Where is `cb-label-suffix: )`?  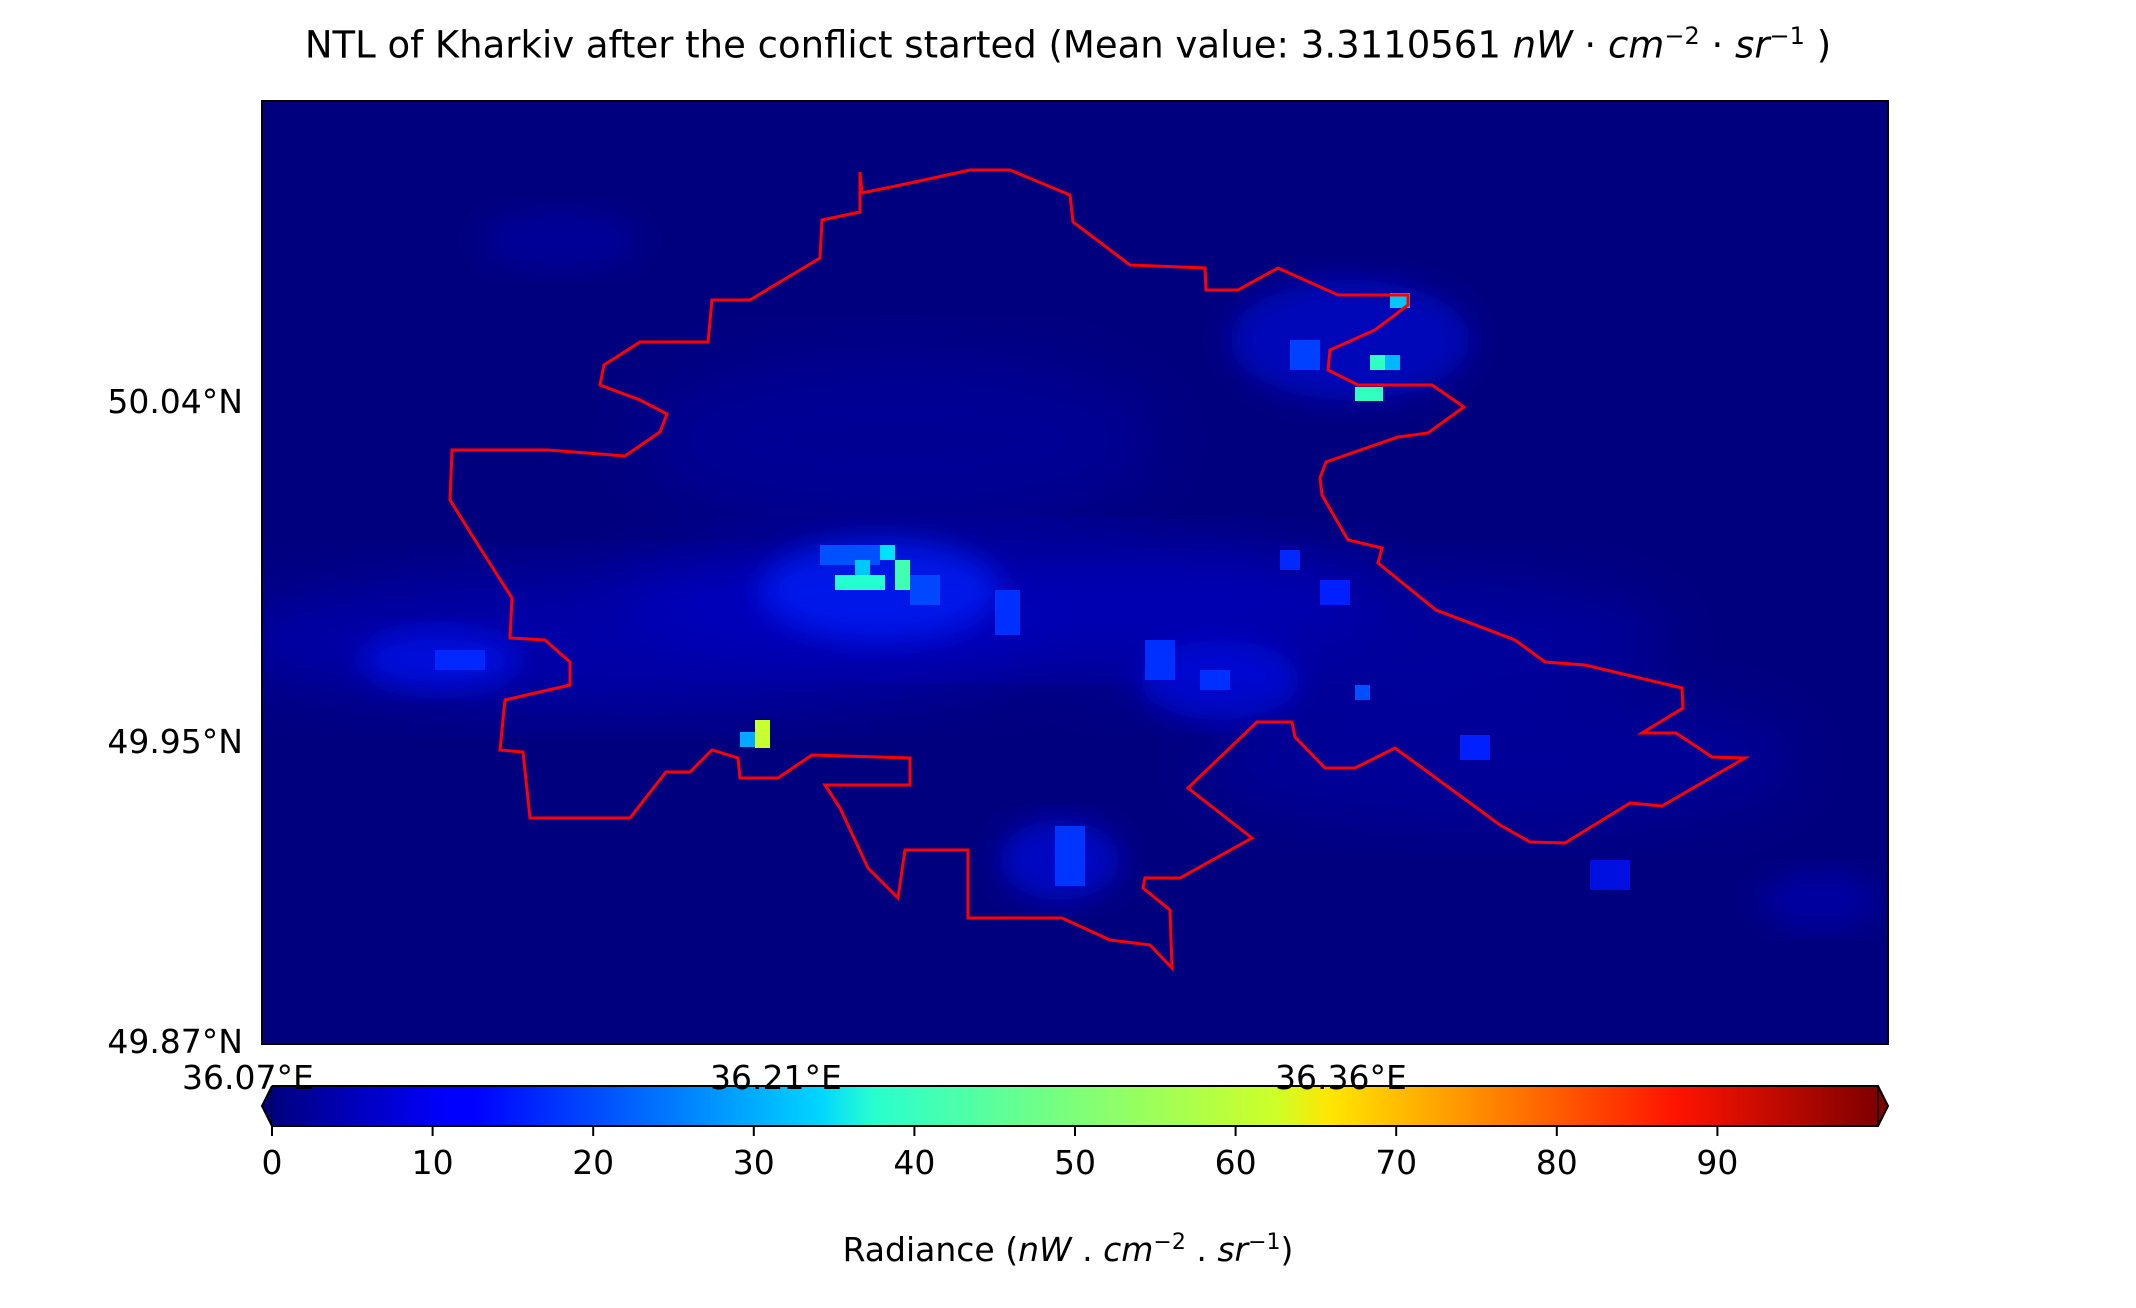 cb-label-suffix: ) is located at coordinates (1287, 1249).